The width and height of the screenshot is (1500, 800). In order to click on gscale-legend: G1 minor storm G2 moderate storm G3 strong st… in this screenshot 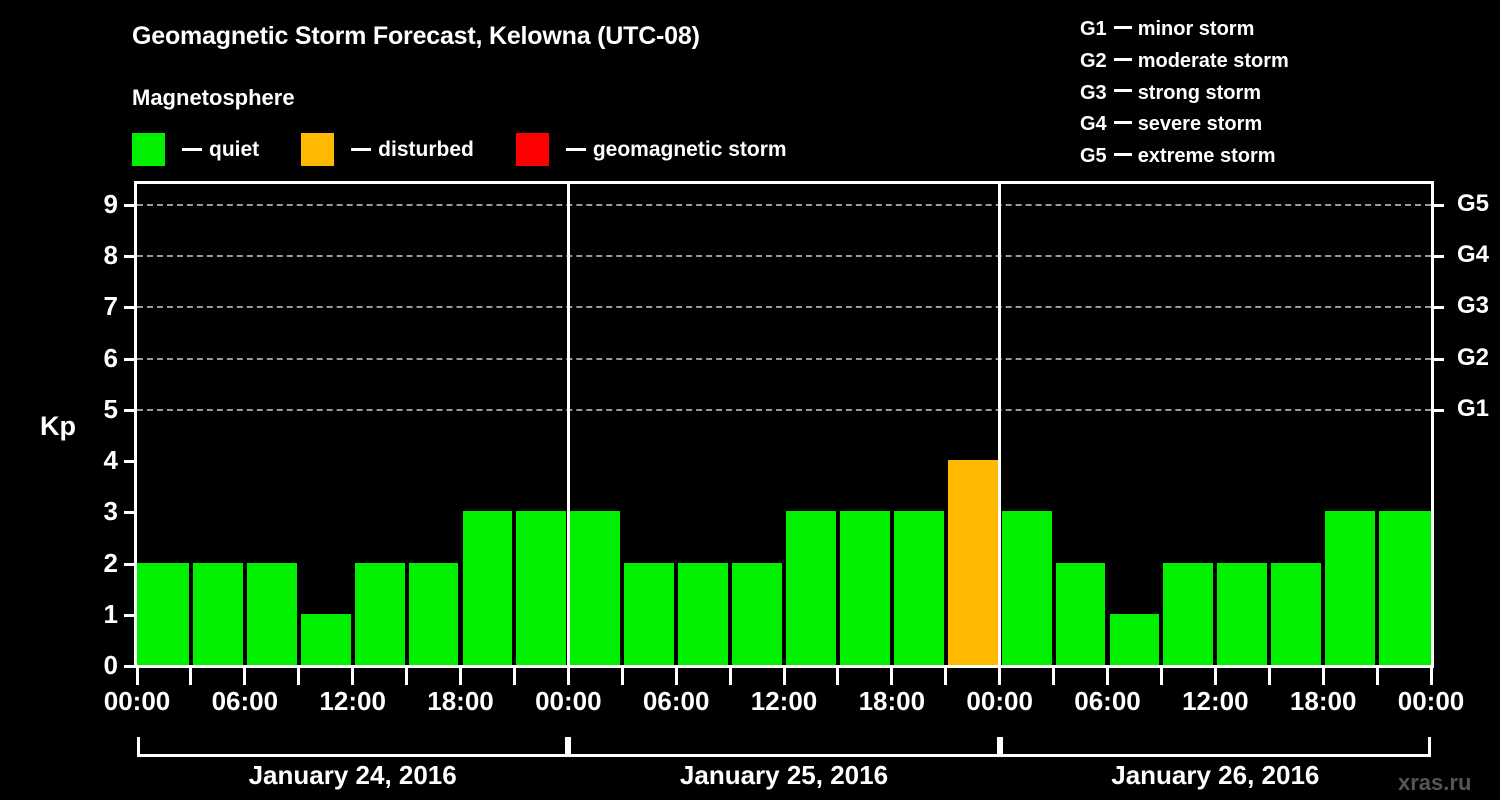, I will do `click(1184, 93)`.